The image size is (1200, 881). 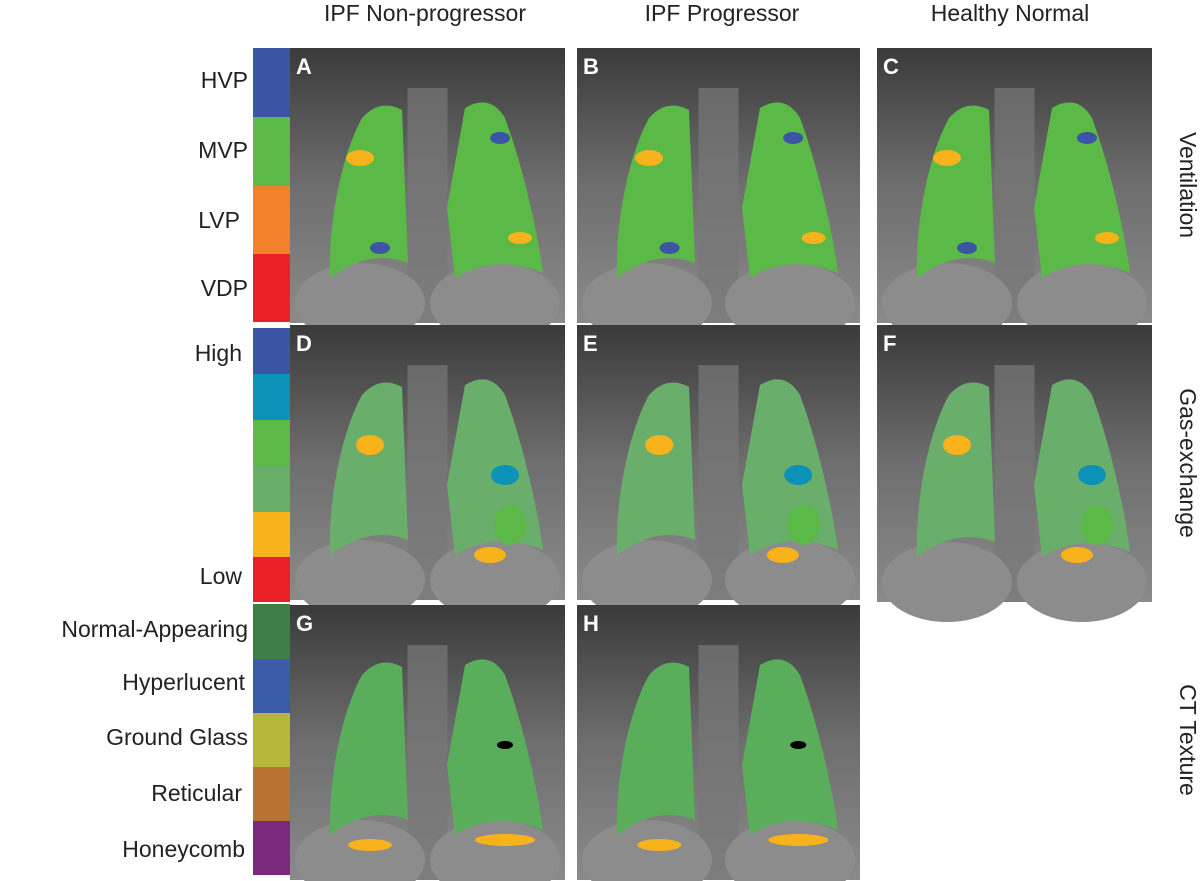 I want to click on column-header: IPF Progressor, so click(x=722, y=13).